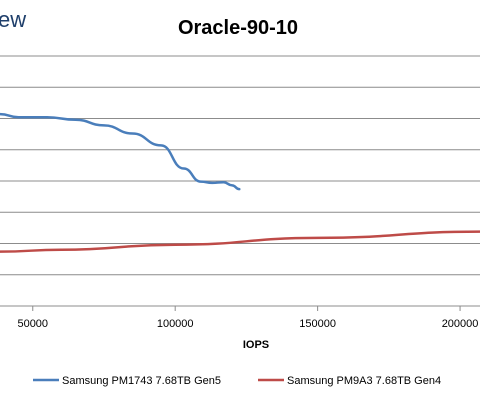 This screenshot has width=480, height=401. What do you see at coordinates (175, 324) in the screenshot?
I see `x-tick-label: 100000` at bounding box center [175, 324].